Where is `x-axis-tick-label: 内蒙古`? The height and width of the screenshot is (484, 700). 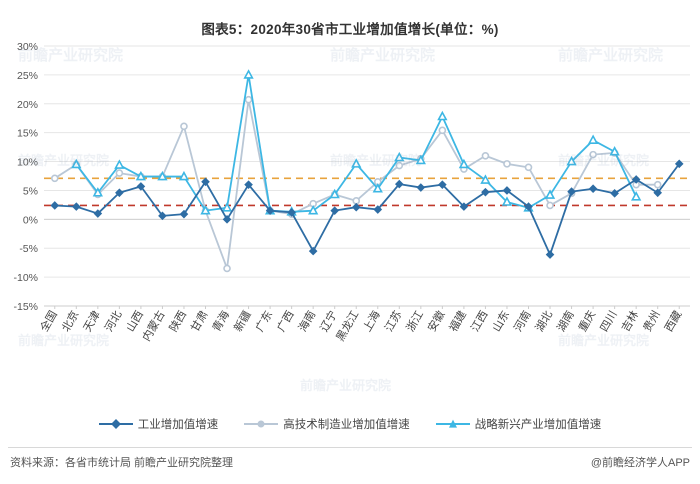 x-axis-tick-label: 内蒙古 is located at coordinates (153, 326).